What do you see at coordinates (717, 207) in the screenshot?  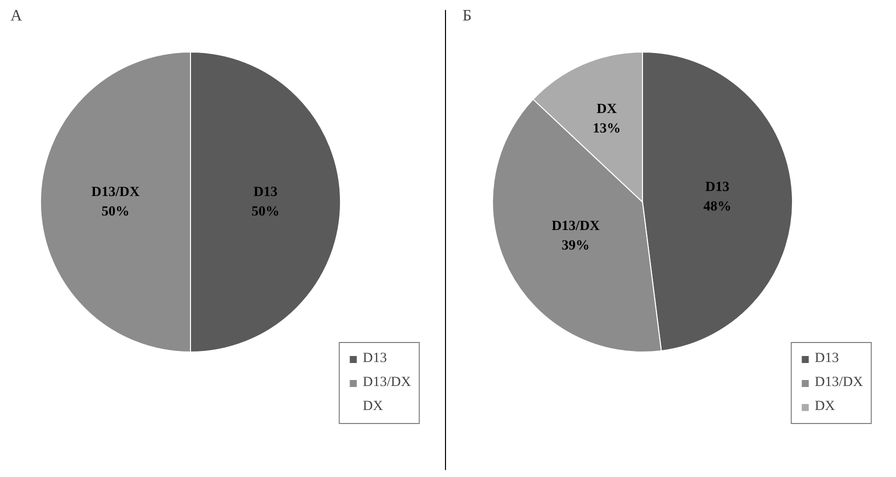 I see `data-label: 48%` at bounding box center [717, 207].